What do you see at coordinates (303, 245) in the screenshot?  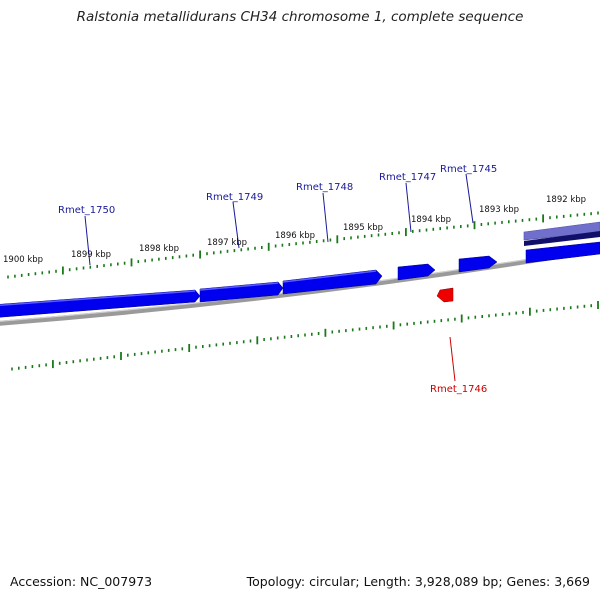 I see `tick-track-top` at bounding box center [303, 245].